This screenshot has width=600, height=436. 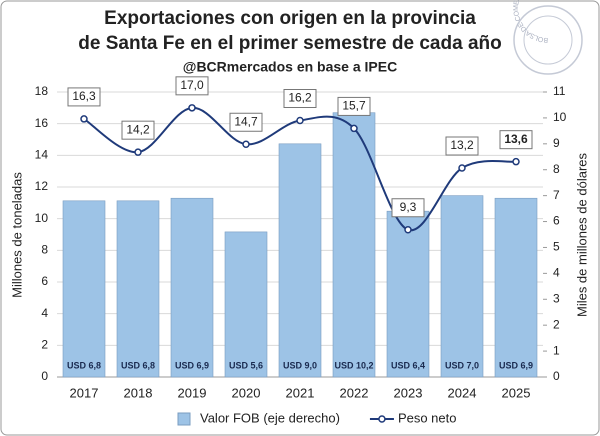 What do you see at coordinates (556, 324) in the screenshot?
I see `y2-tick-label: 2` at bounding box center [556, 324].